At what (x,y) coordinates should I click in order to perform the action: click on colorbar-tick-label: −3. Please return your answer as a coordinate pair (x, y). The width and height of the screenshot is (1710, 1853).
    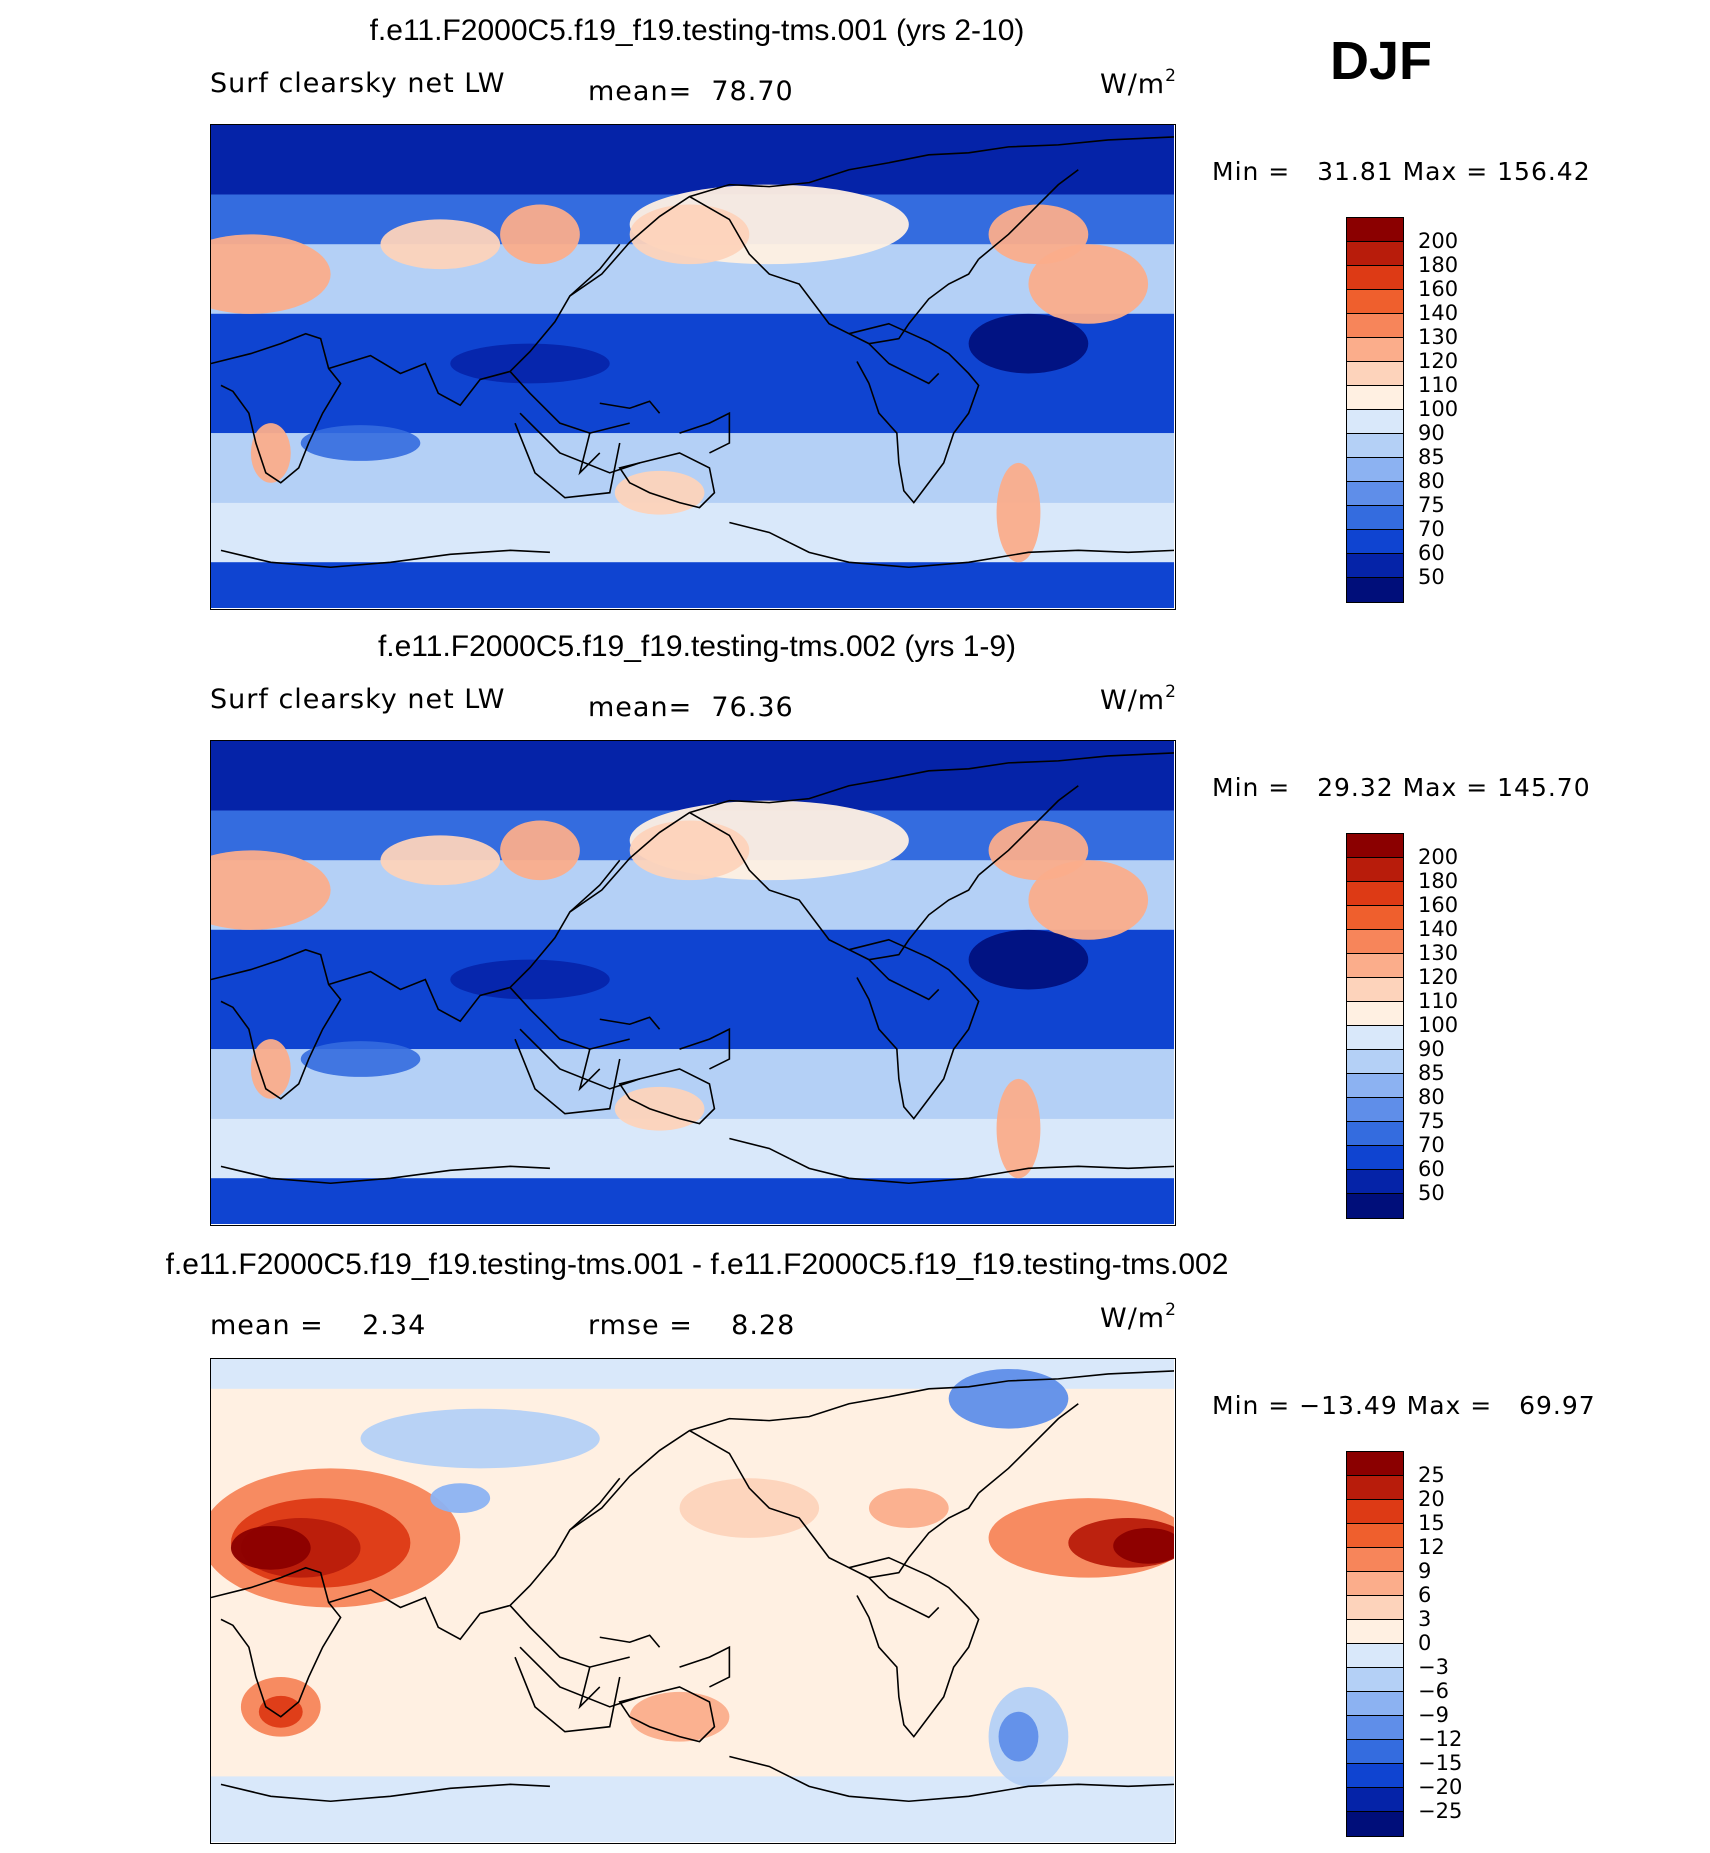
    Looking at the image, I should click on (1433, 1667).